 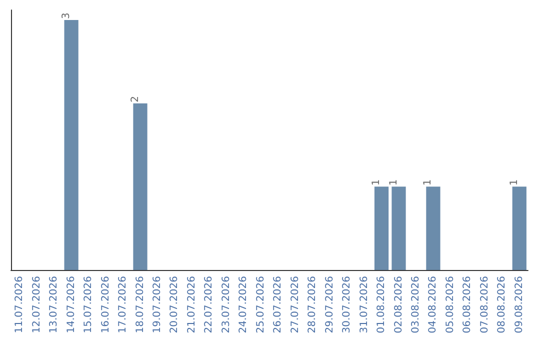 I want to click on x-tick-label: 24.07.2026, so click(x=244, y=305).